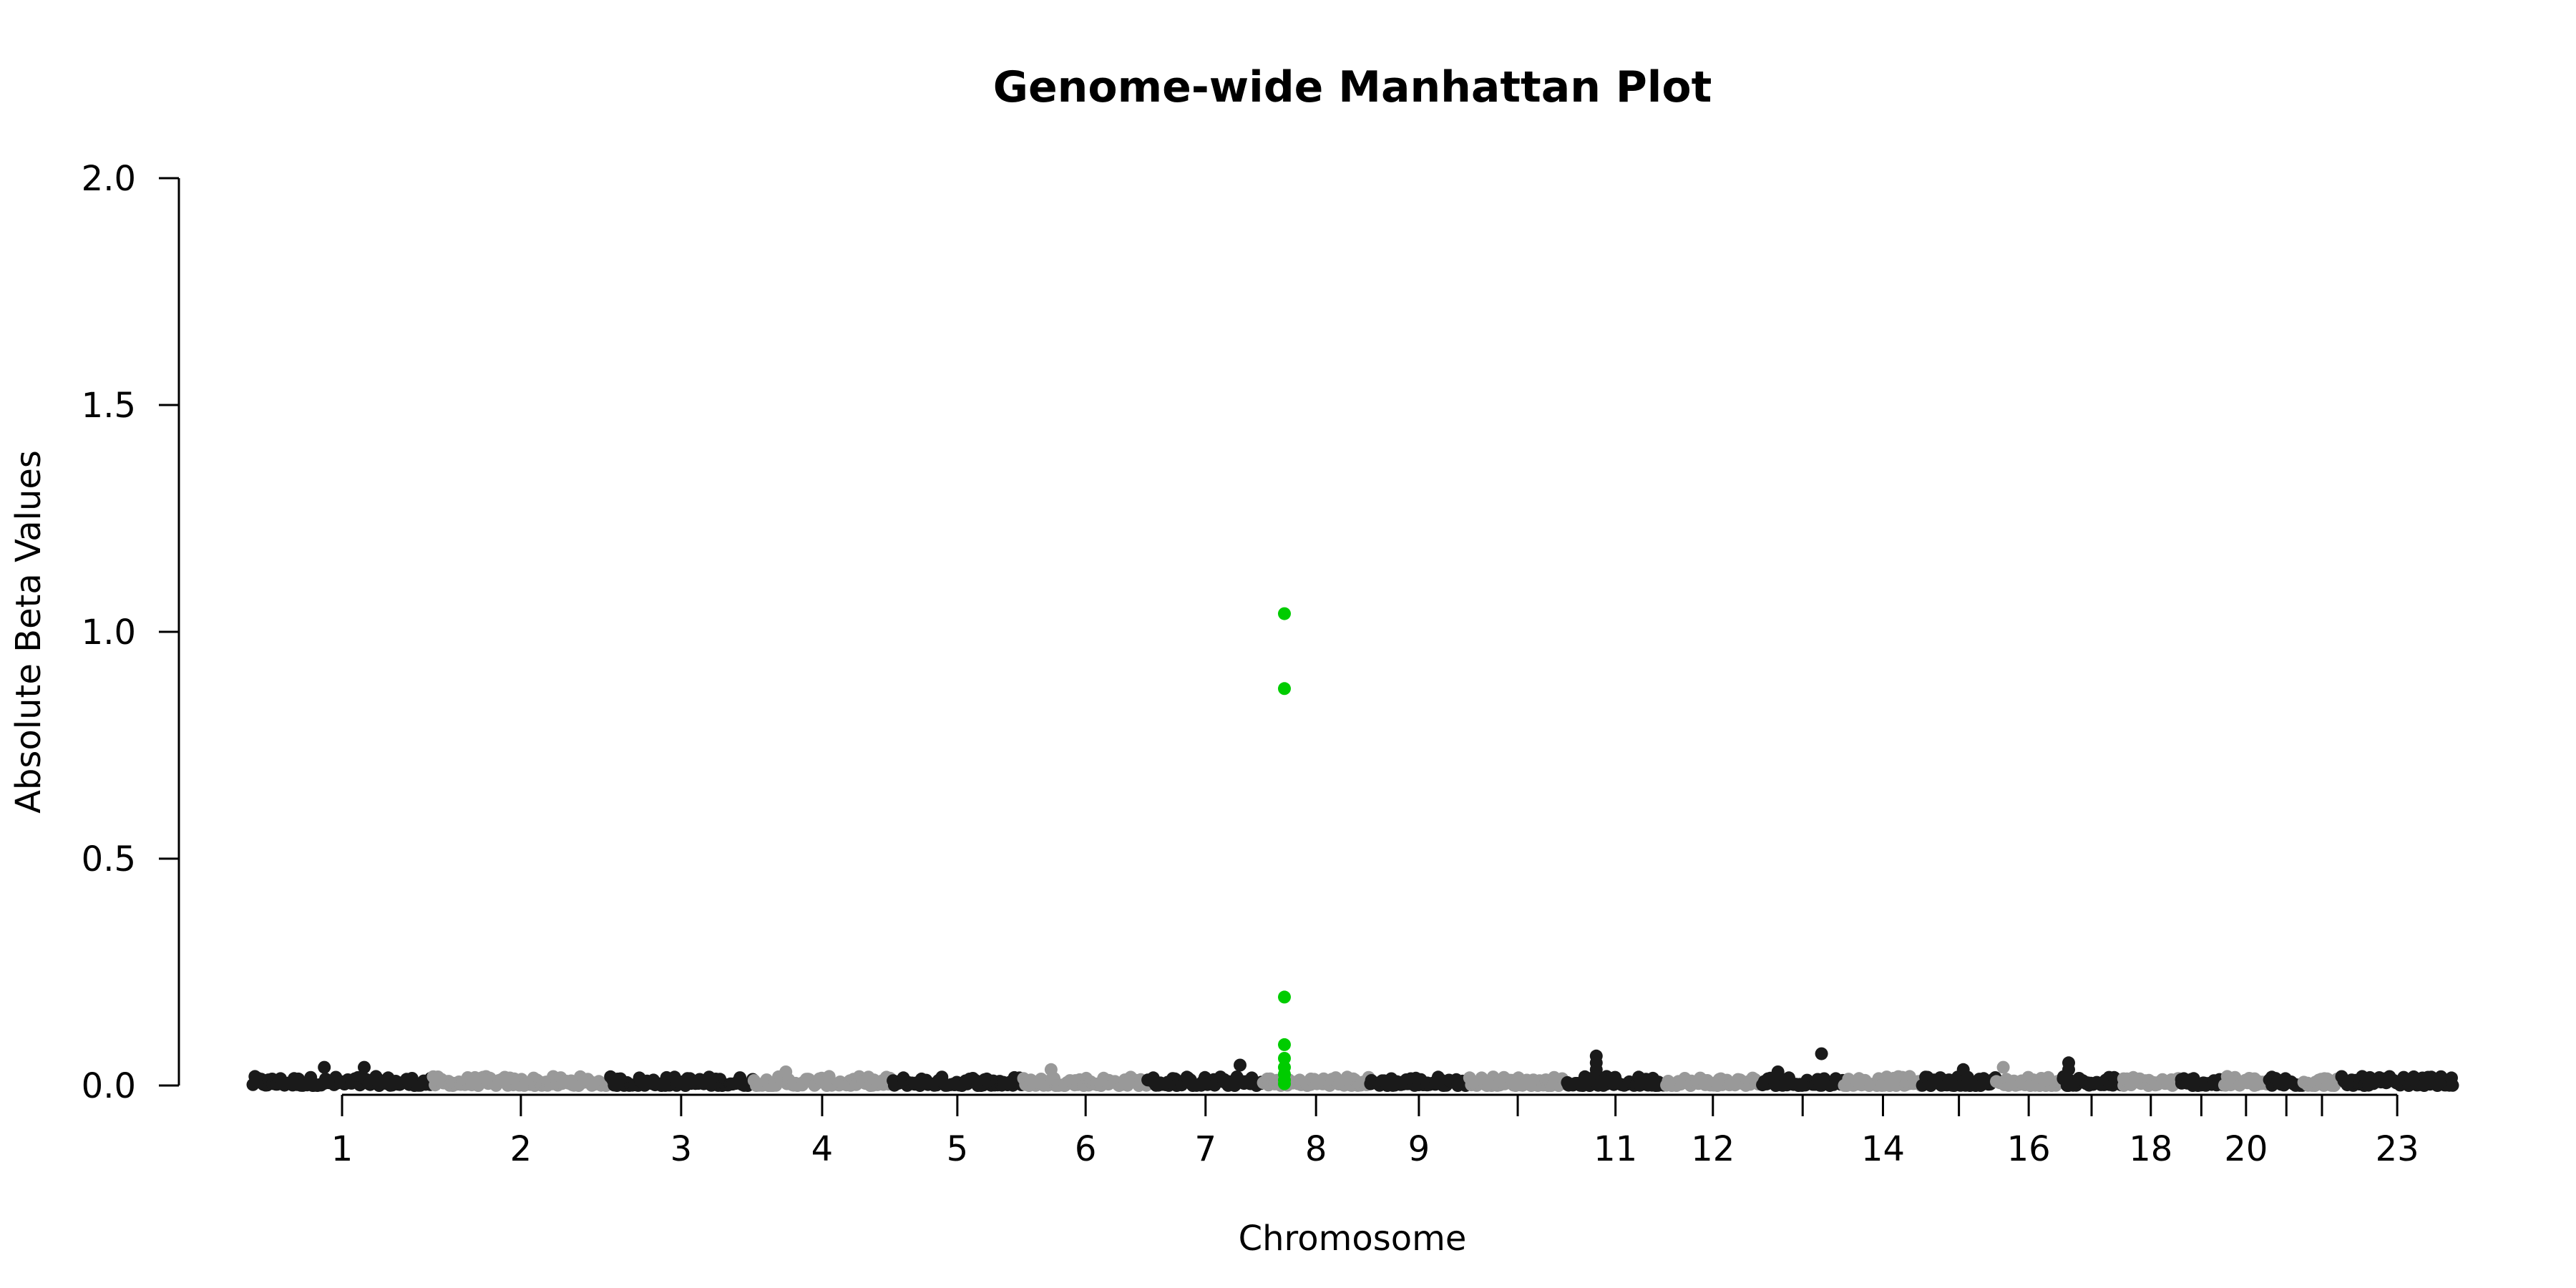  I want to click on x-tick-label-chr-6: 6, so click(1086, 1149).